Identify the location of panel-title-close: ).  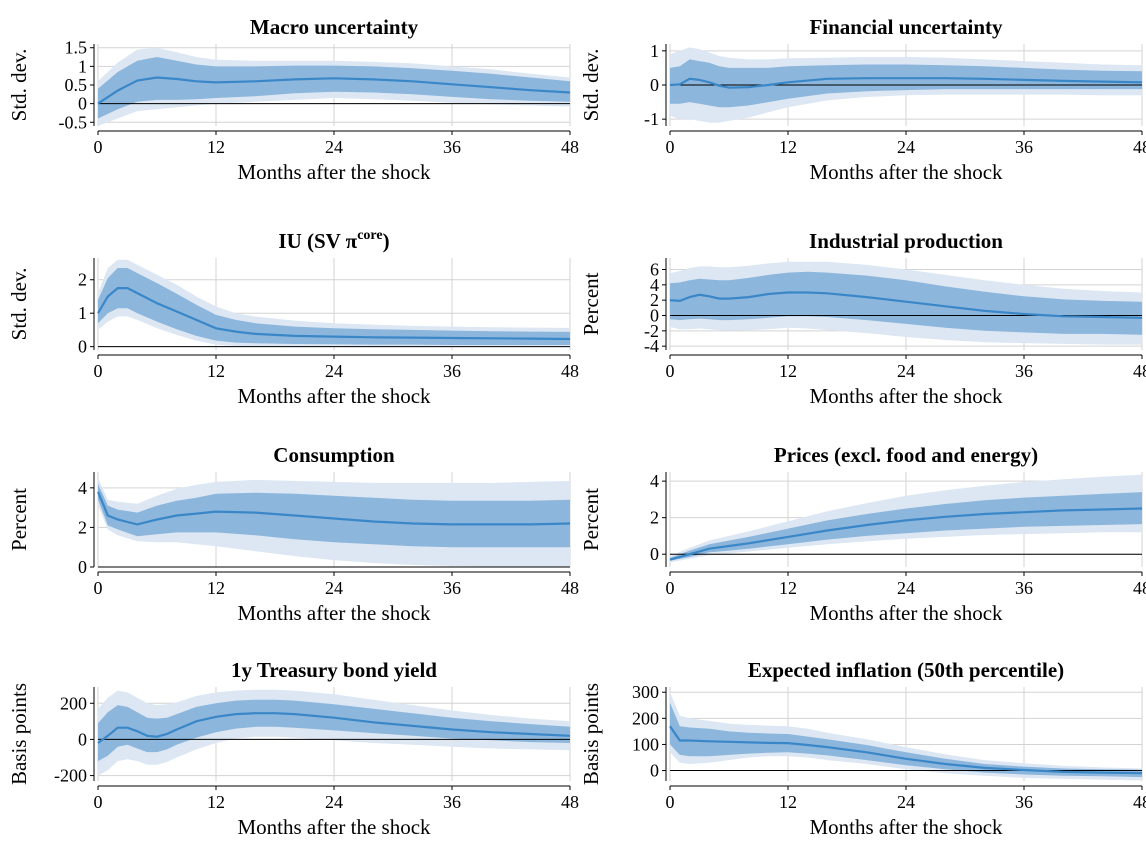
(386, 241).